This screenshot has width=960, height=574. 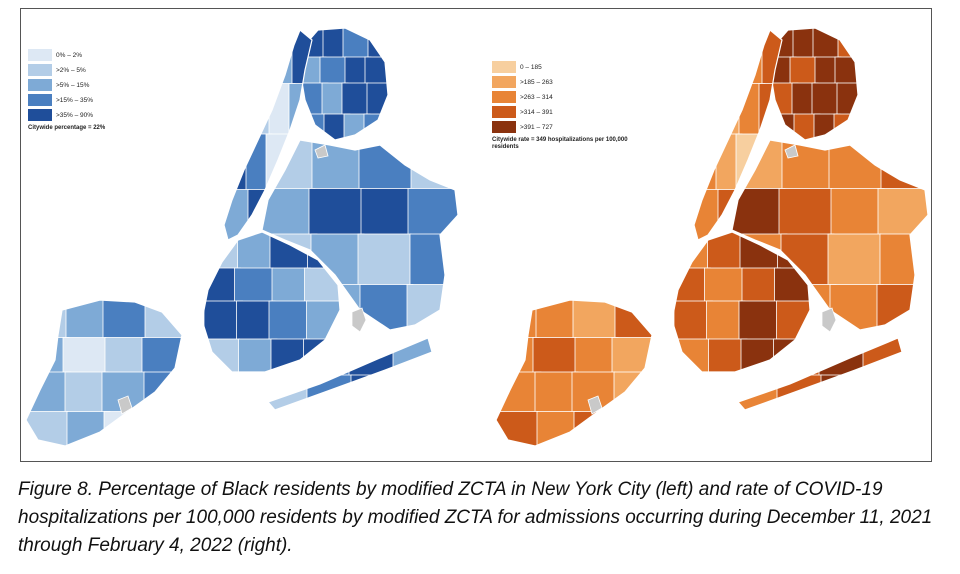 I want to click on legend-item: >15% – 35%, so click(x=78, y=100).